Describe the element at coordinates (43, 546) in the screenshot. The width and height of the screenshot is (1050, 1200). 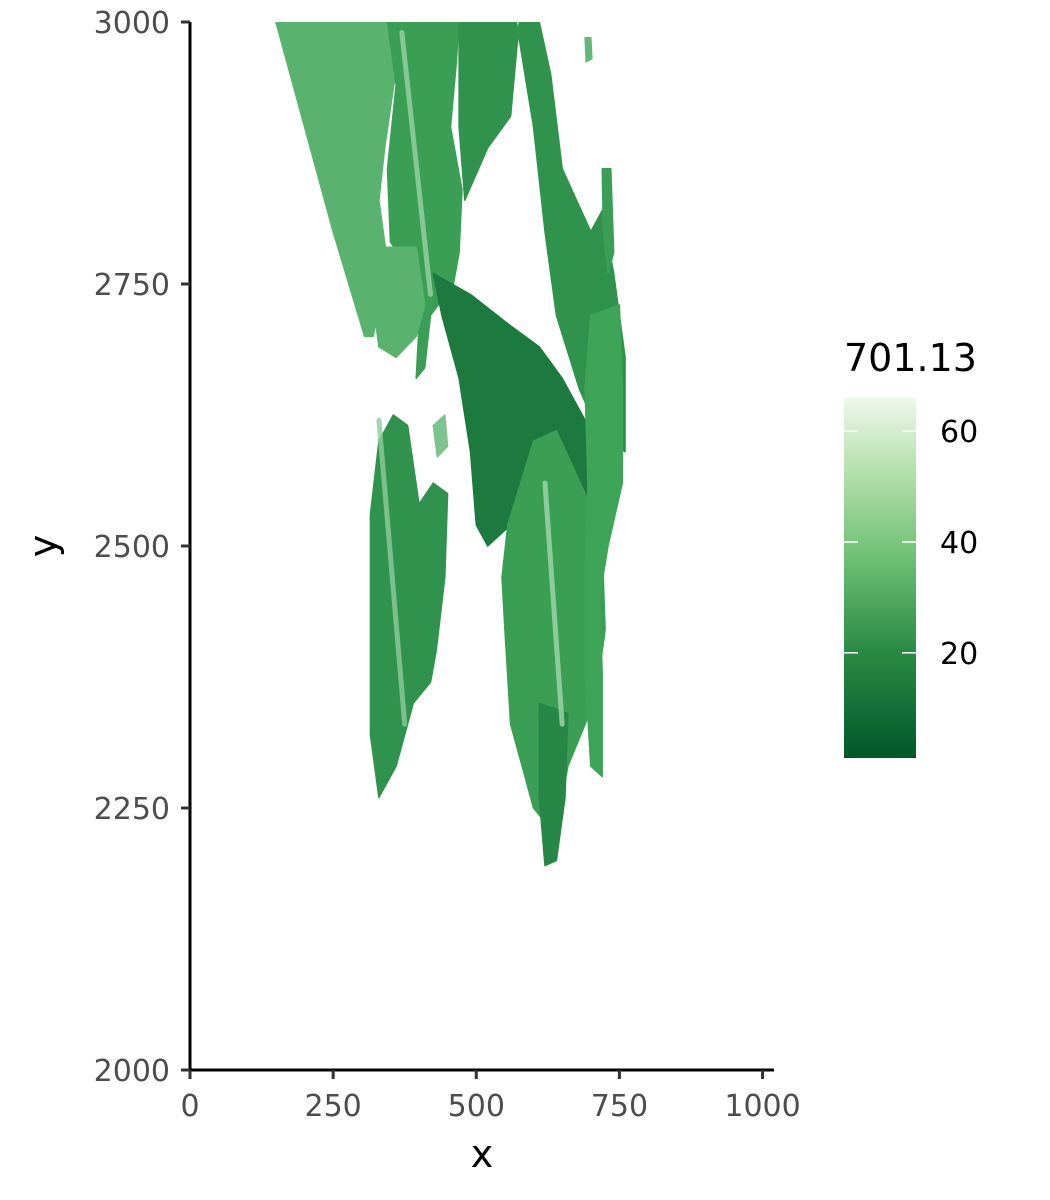
I see `y-axis-title: y` at that location.